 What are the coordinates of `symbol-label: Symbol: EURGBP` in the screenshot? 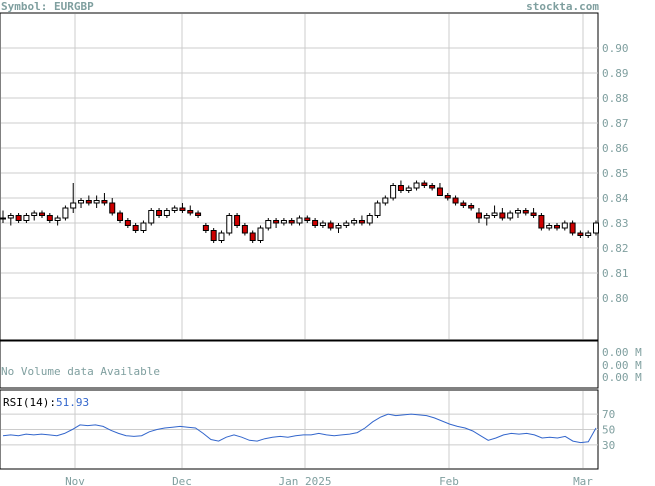 It's located at (47, 6).